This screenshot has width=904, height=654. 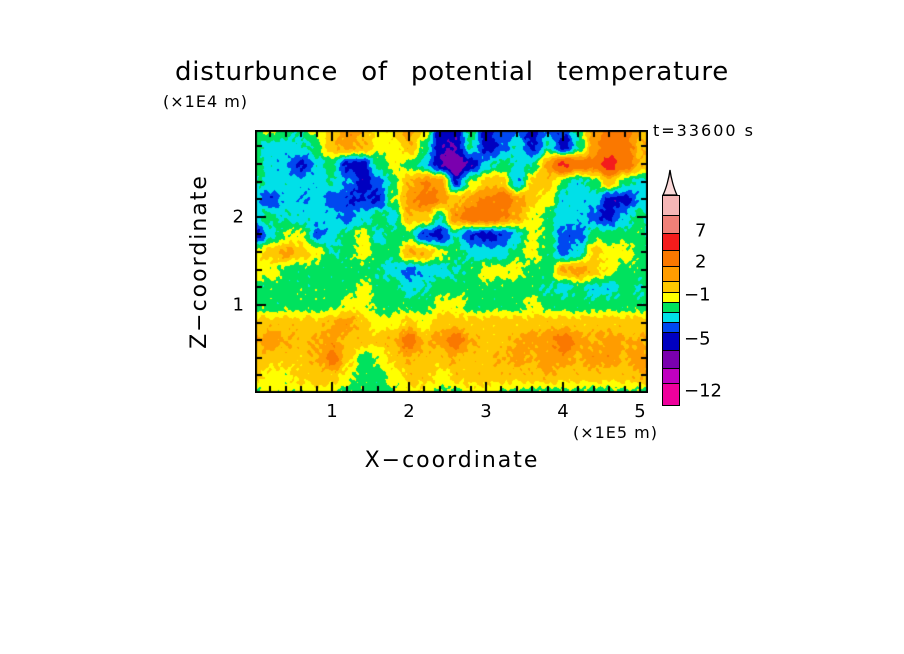 What do you see at coordinates (697, 295) in the screenshot?
I see `colorbar-label: −1` at bounding box center [697, 295].